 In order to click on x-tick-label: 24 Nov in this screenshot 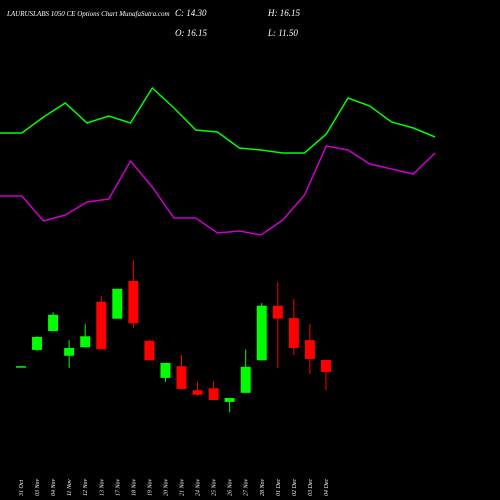, I will do `click(198, 487)`.